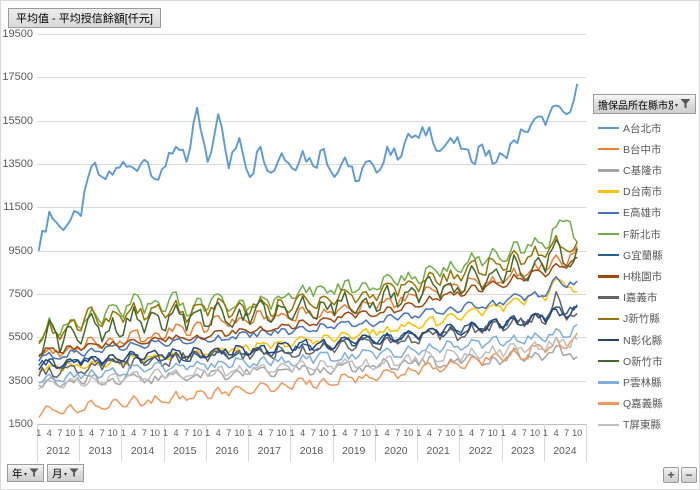 The height and width of the screenshot is (490, 700). Describe the element at coordinates (642, 234) in the screenshot. I see `legend-label: F新北市` at that location.